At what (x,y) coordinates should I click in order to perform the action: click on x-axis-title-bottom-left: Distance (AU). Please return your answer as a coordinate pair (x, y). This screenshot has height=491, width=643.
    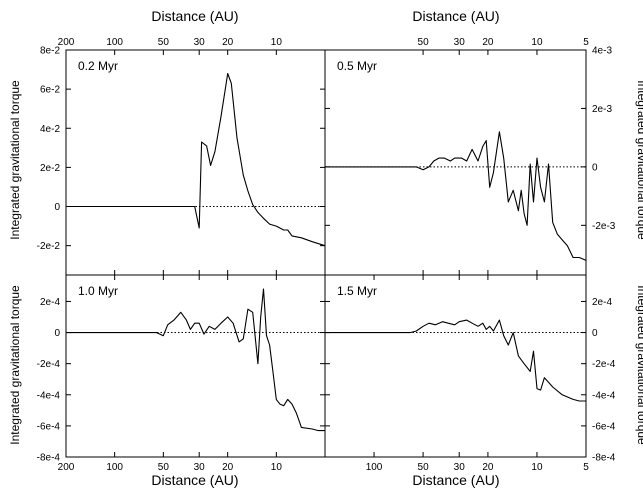
    Looking at the image, I should click on (194, 480).